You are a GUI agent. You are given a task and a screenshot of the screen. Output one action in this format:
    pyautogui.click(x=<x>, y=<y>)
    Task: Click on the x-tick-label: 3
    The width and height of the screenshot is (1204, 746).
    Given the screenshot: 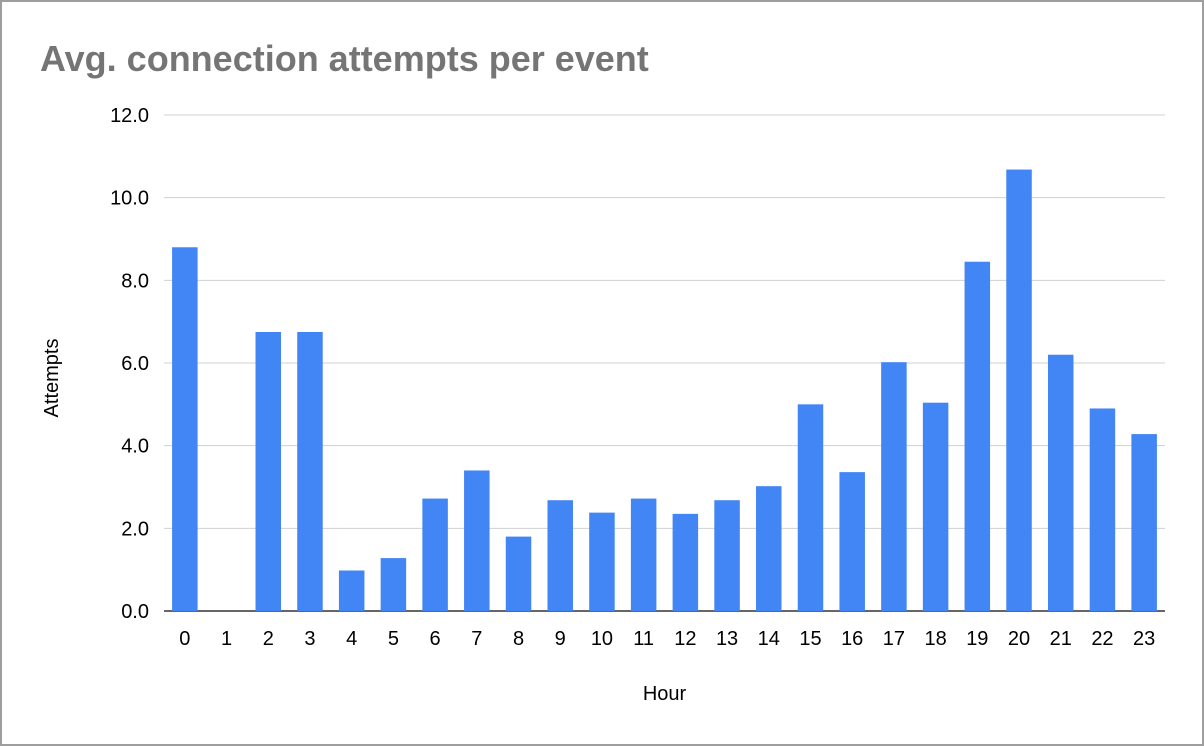 What is the action you would take?
    pyautogui.click(x=309, y=639)
    